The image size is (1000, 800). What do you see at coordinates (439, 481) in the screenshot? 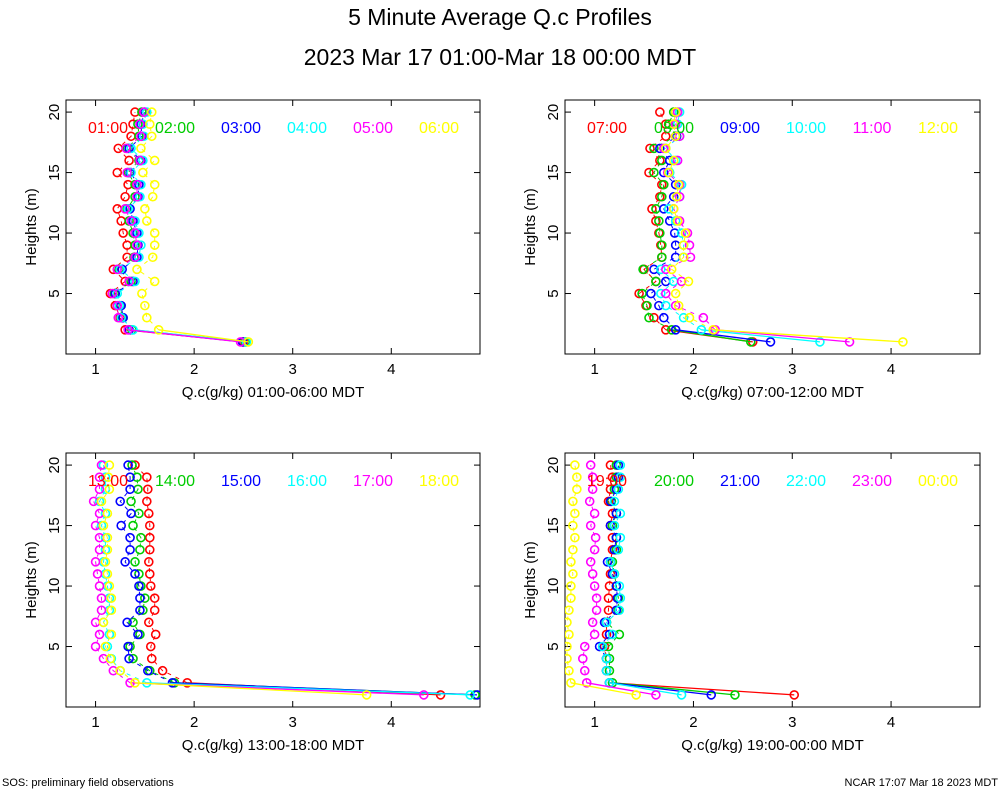
I see `legend-label: 18:00` at bounding box center [439, 481].